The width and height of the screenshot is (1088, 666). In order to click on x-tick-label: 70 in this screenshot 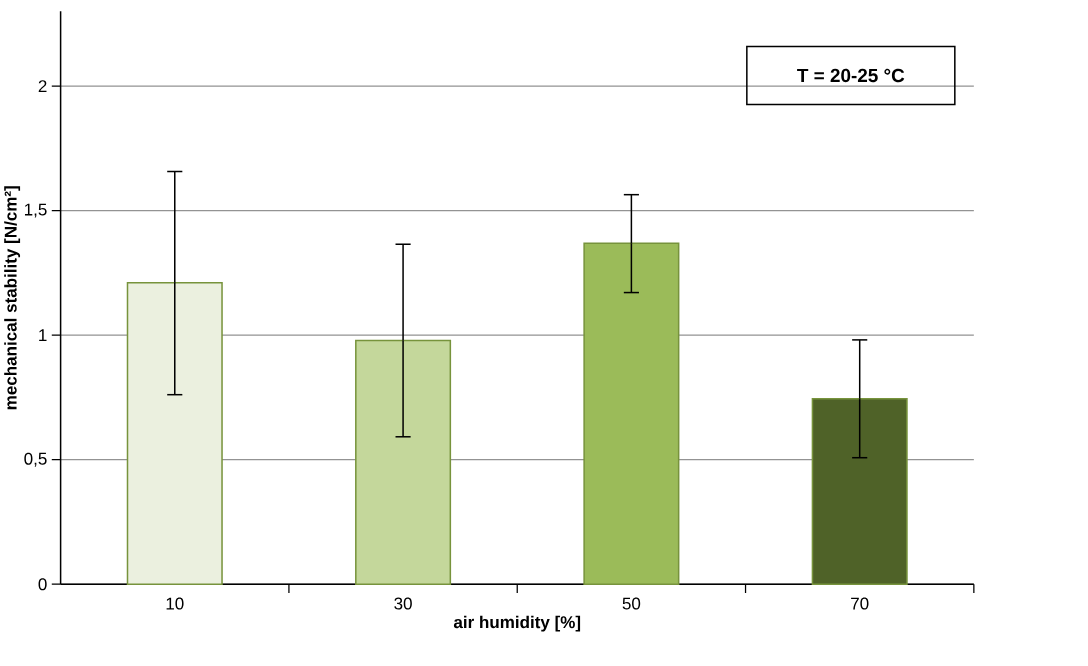, I will do `click(860, 603)`.